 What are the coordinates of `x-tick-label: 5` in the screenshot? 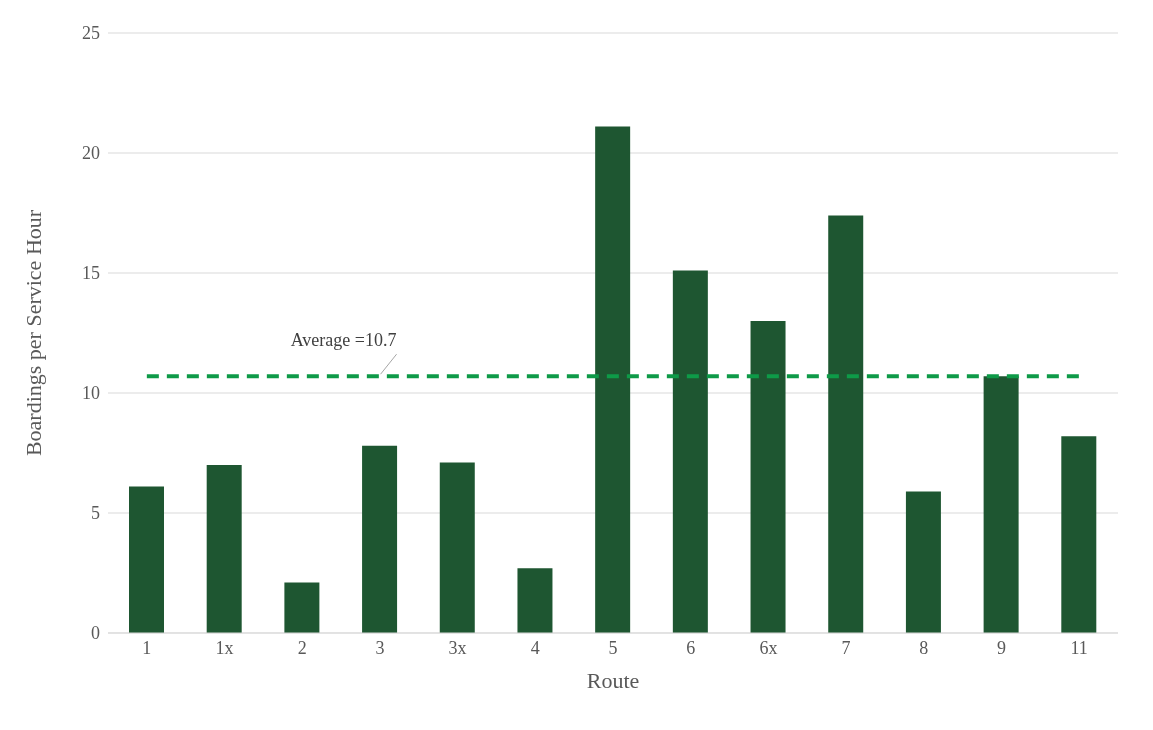 It's located at (613, 647).